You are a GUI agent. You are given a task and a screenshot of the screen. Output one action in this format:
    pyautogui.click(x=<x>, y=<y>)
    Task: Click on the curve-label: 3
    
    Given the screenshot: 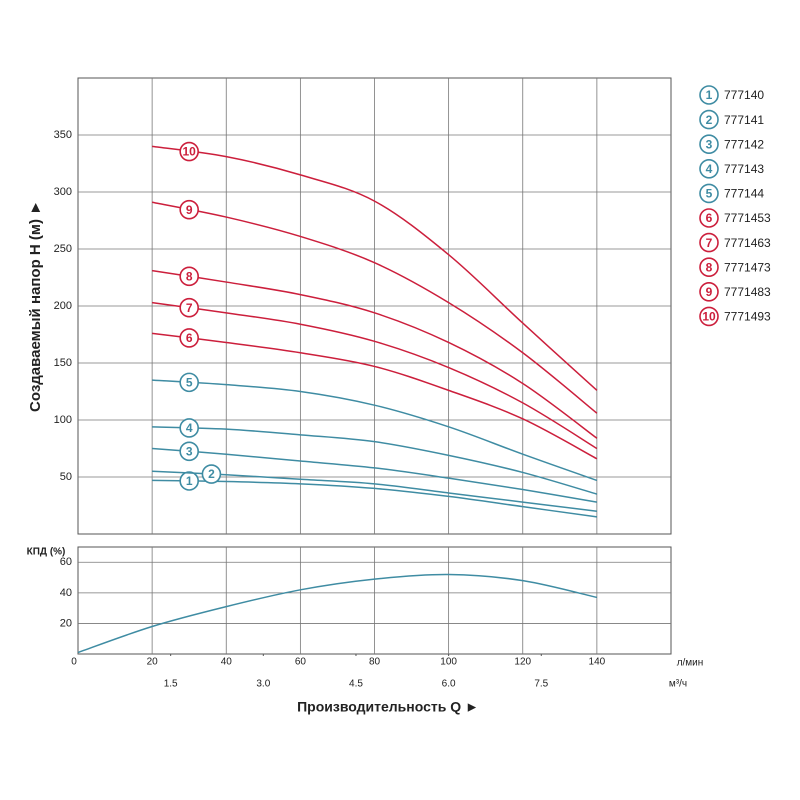 What is the action you would take?
    pyautogui.click(x=189, y=452)
    